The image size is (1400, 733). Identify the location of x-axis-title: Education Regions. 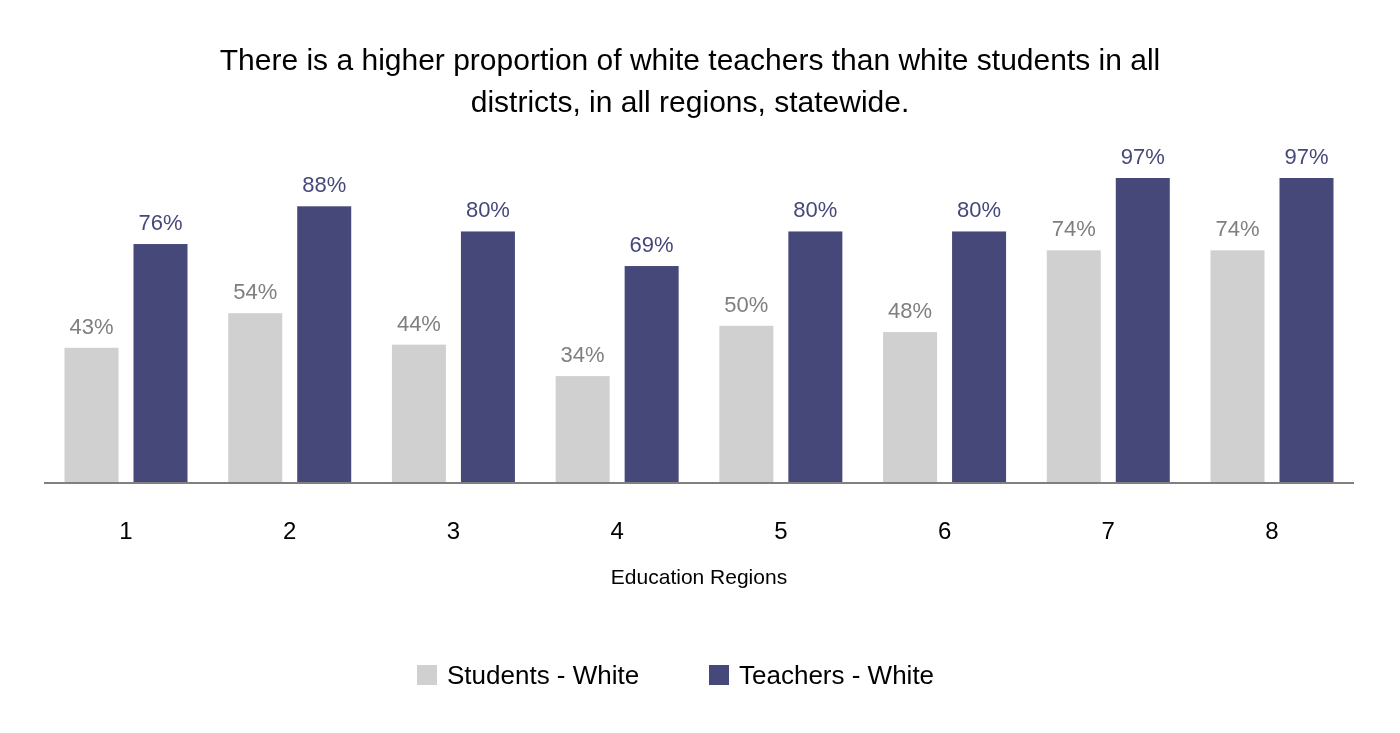
(699, 576).